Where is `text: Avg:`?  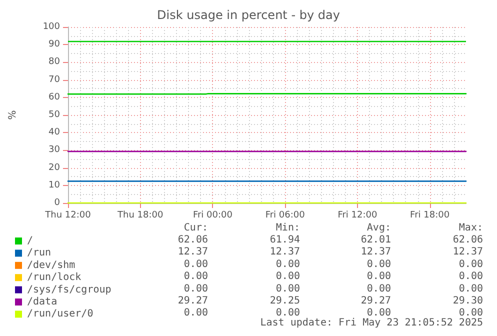
text: Avg: is located at coordinates (378, 228).